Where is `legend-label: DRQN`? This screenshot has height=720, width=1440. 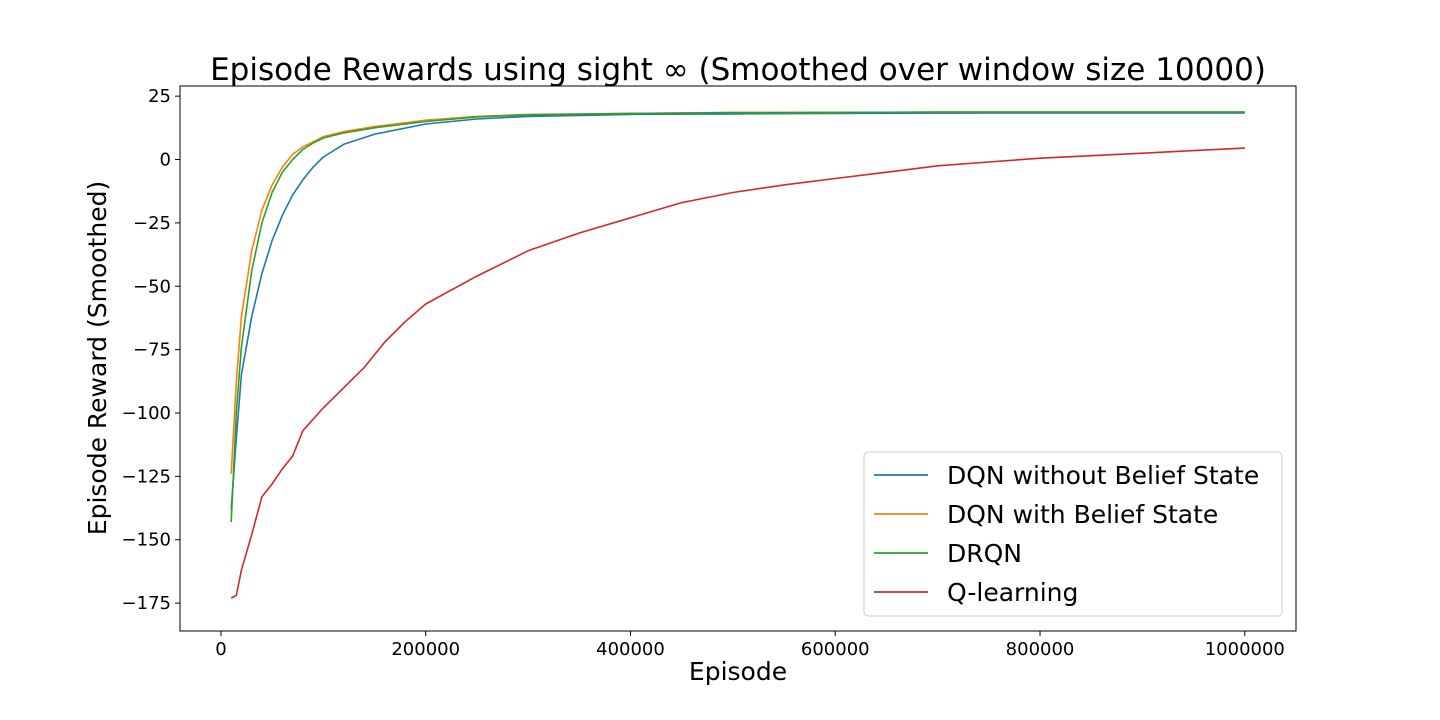 legend-label: DRQN is located at coordinates (984, 553).